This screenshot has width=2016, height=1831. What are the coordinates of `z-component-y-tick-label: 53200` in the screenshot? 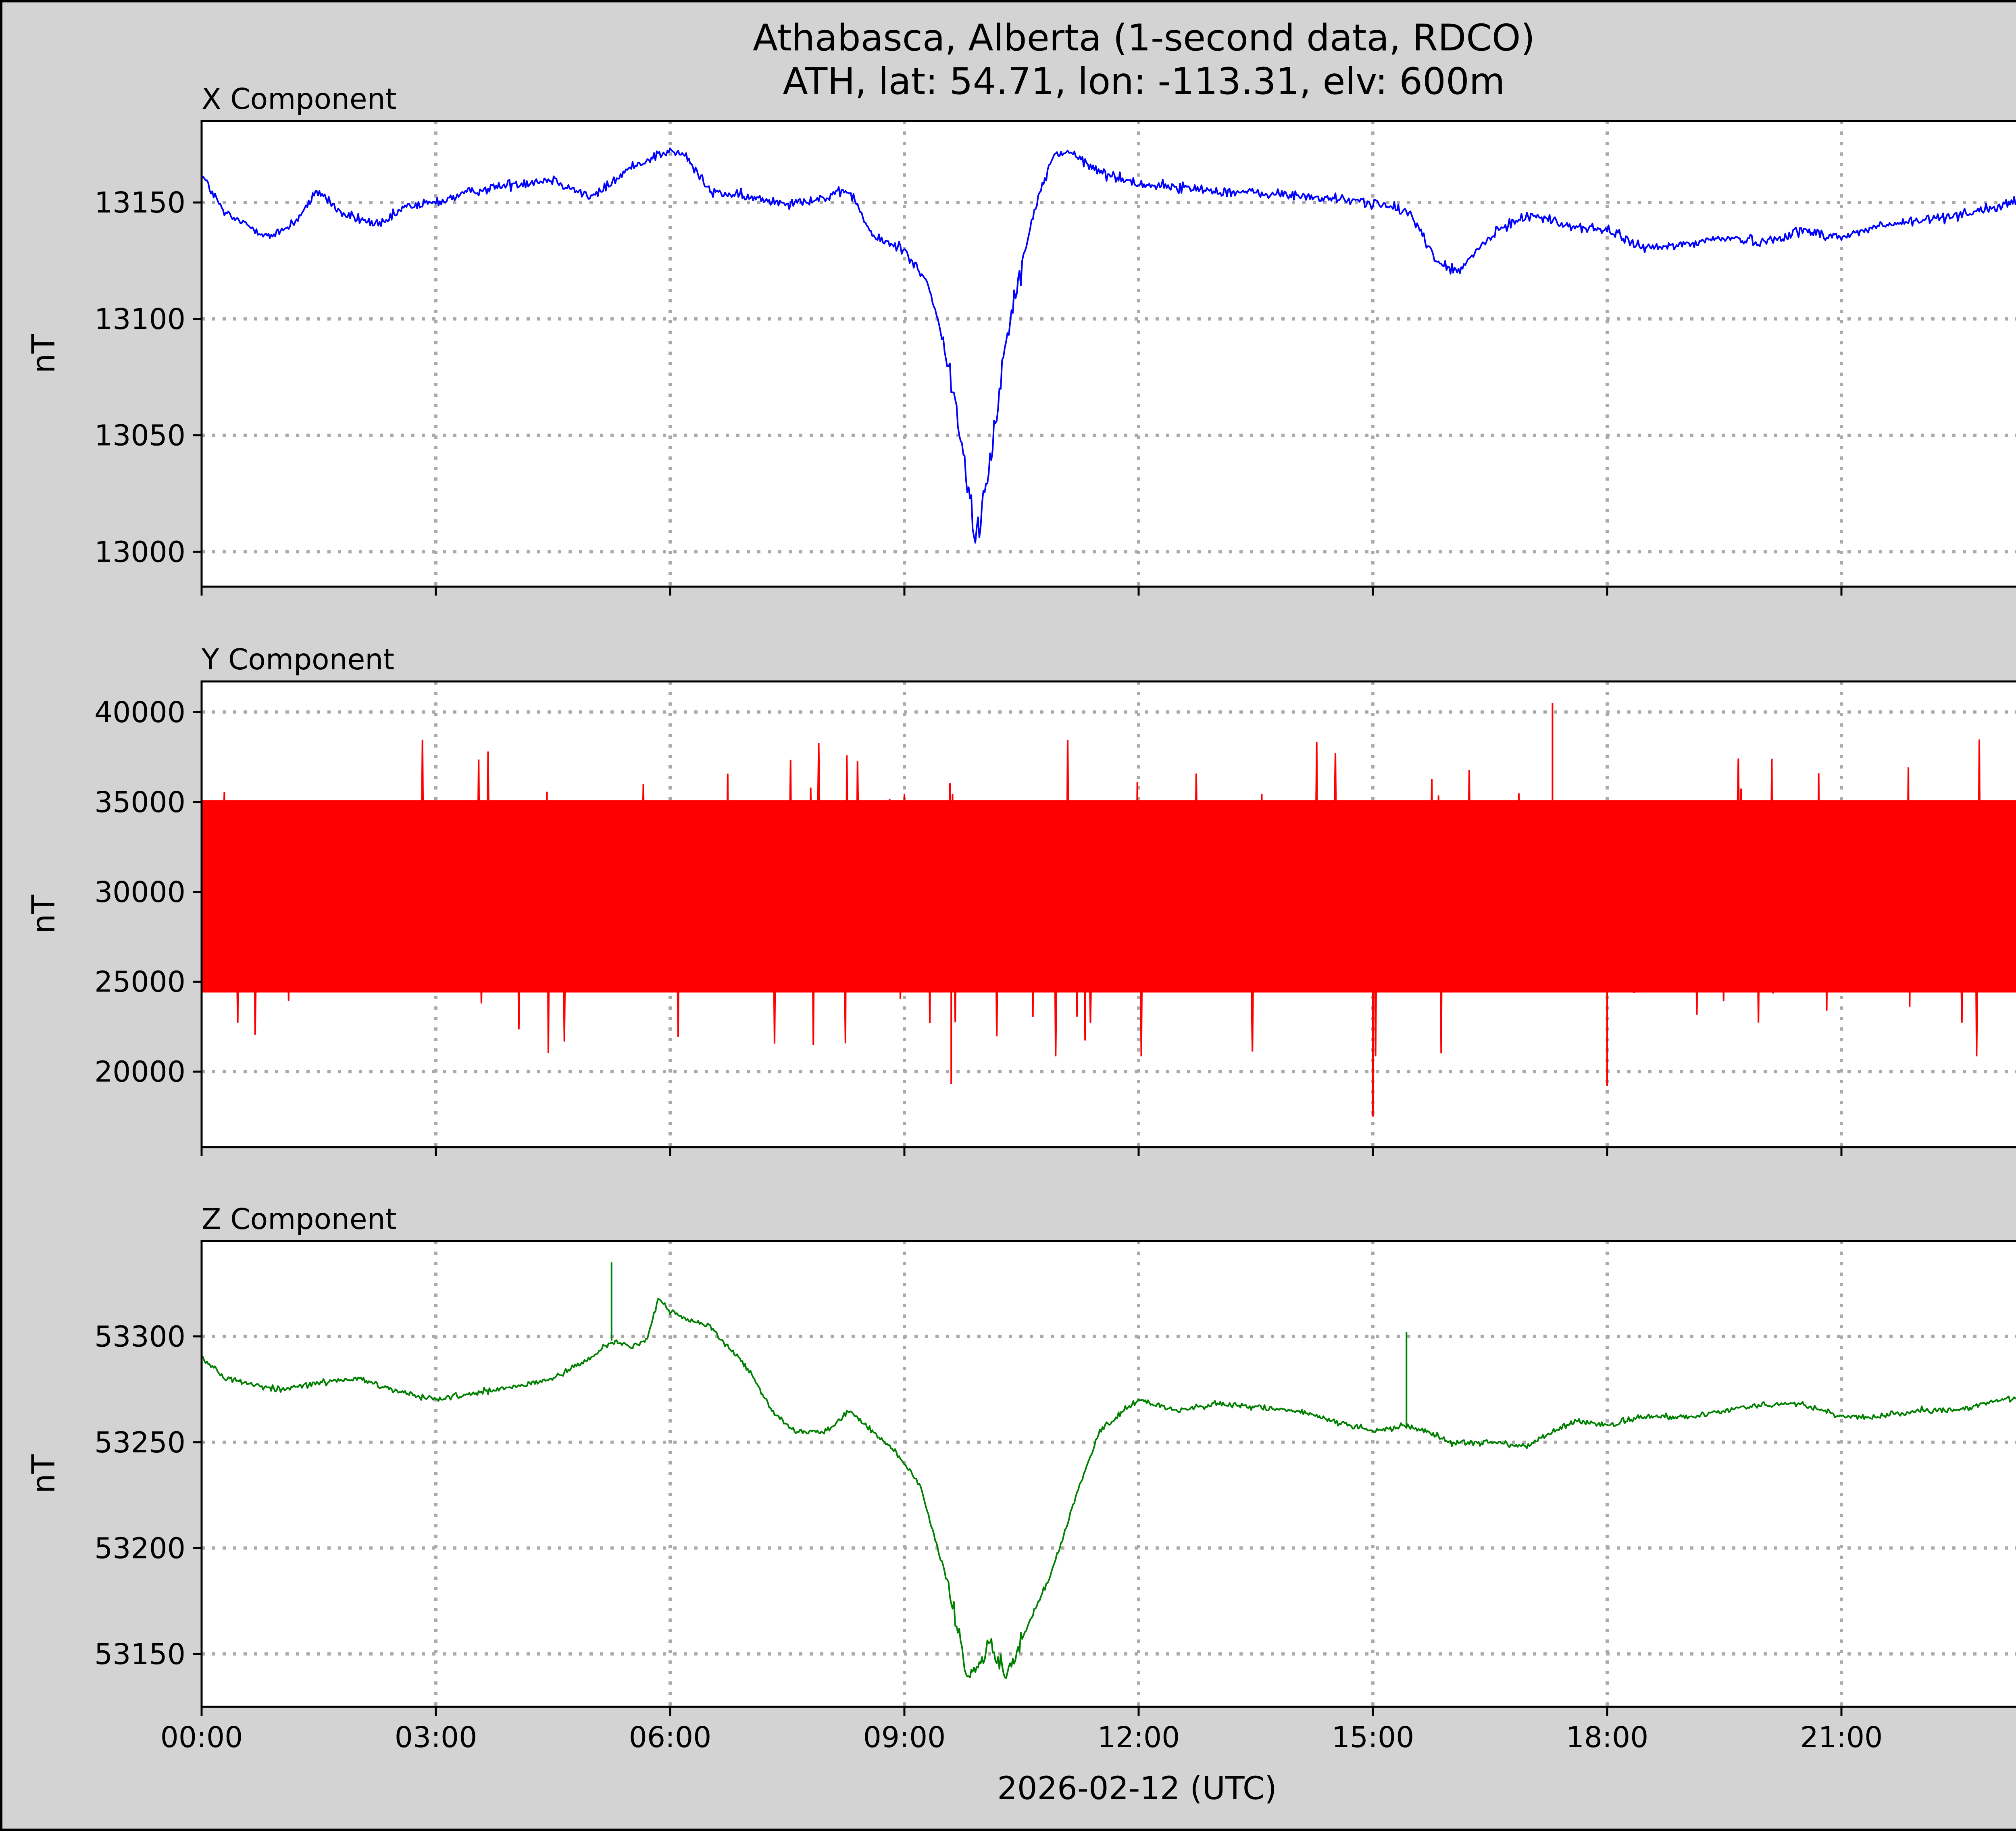 It's located at (139, 1548).